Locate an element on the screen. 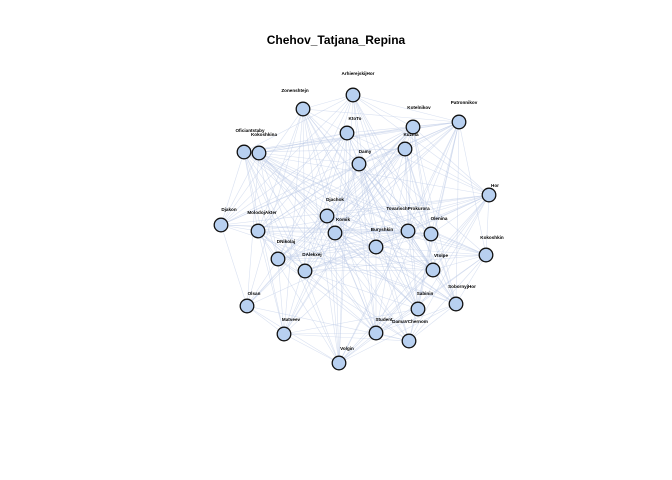 The height and width of the screenshot is (480, 672). edge-Buryshkin-Matveev is located at coordinates (330, 290).